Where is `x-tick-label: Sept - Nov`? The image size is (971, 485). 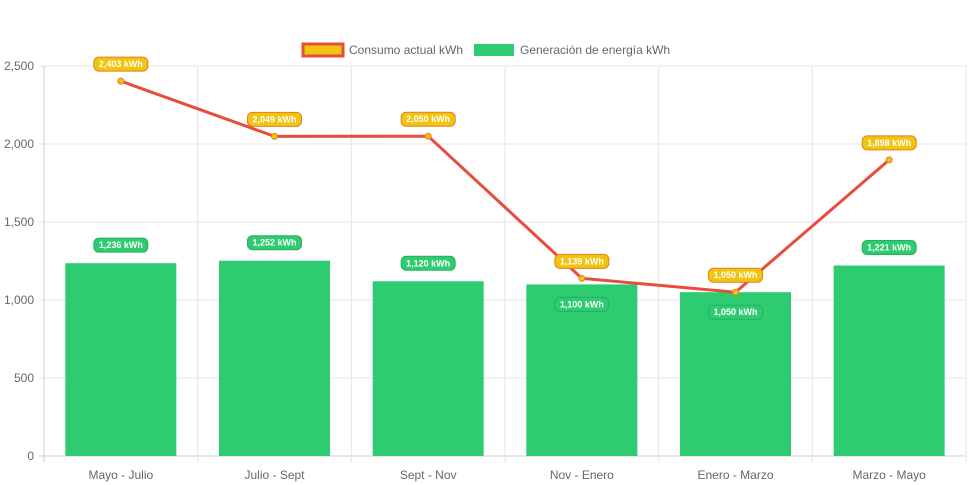
x-tick-label: Sept - Nov is located at coordinates (428, 475).